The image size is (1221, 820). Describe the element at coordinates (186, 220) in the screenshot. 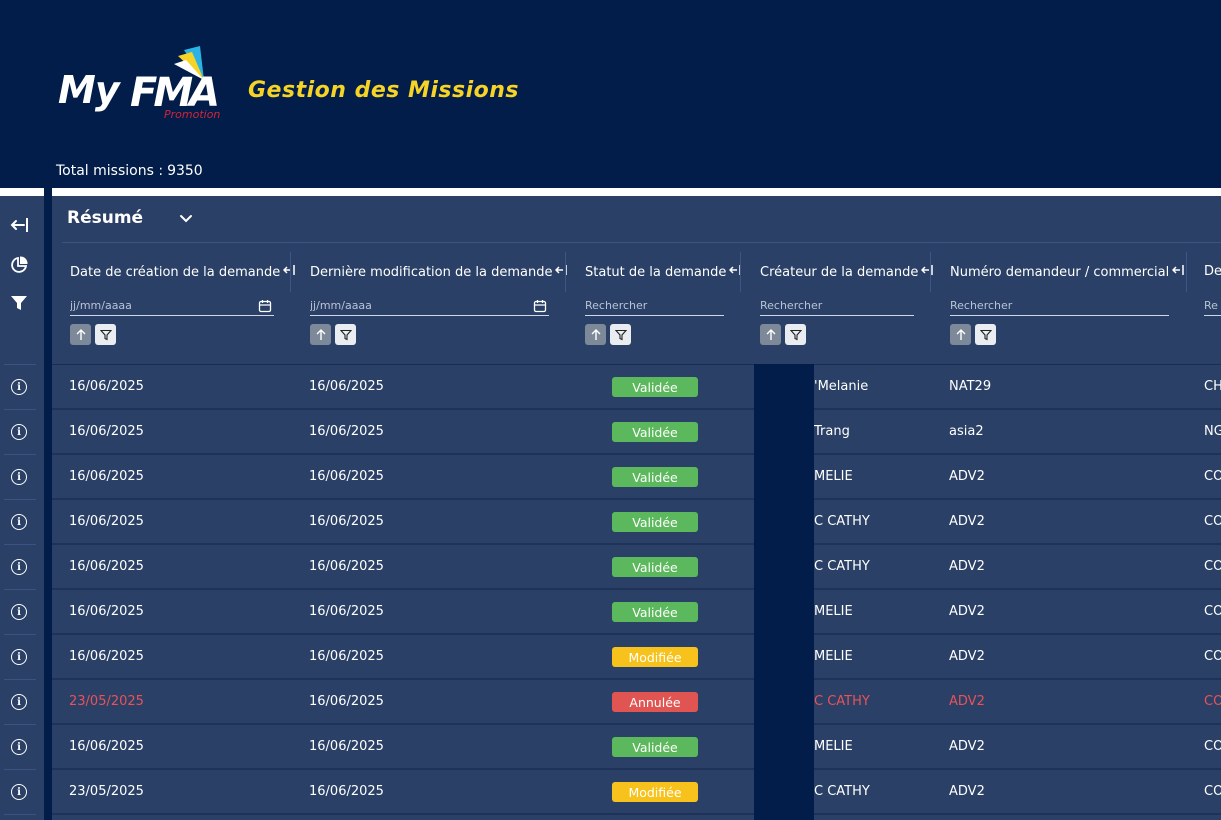

I see `panel-toggle` at that location.